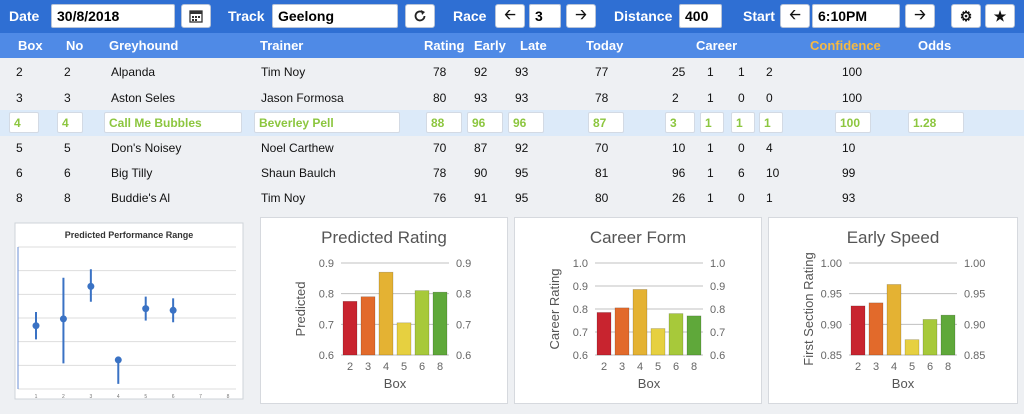 This screenshot has width=1024, height=414. I want to click on col-greyhound: Greyhound, so click(144, 45).